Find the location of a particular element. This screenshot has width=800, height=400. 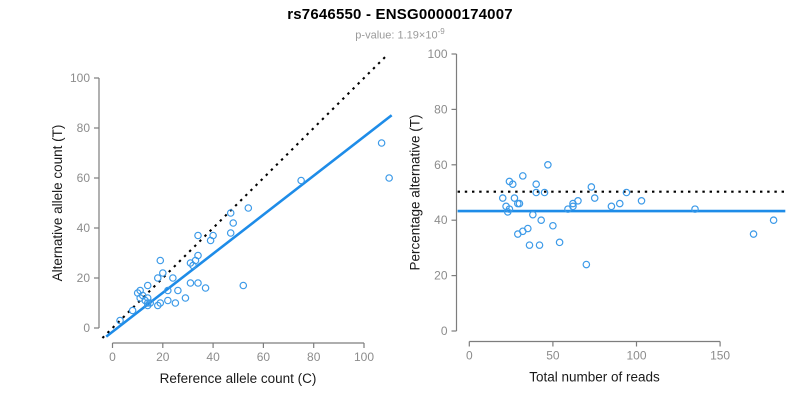

p-value-text: p-value: 1.19×10 is located at coordinates (396, 35).